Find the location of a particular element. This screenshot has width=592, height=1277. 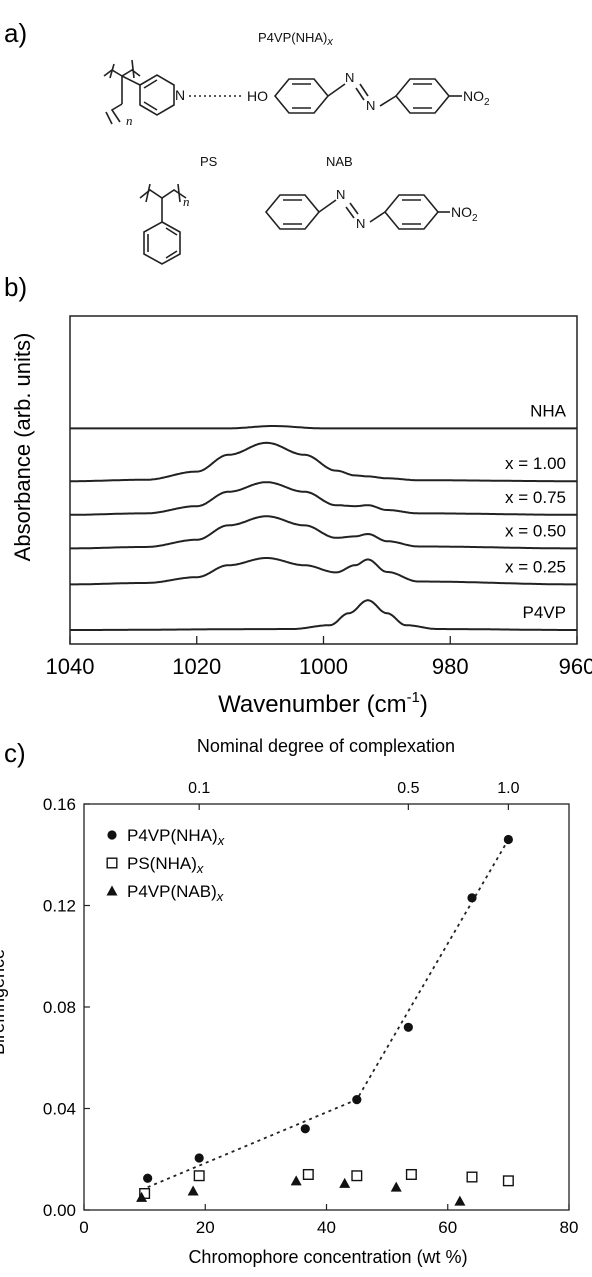

b-series-label: NHA is located at coordinates (548, 410).